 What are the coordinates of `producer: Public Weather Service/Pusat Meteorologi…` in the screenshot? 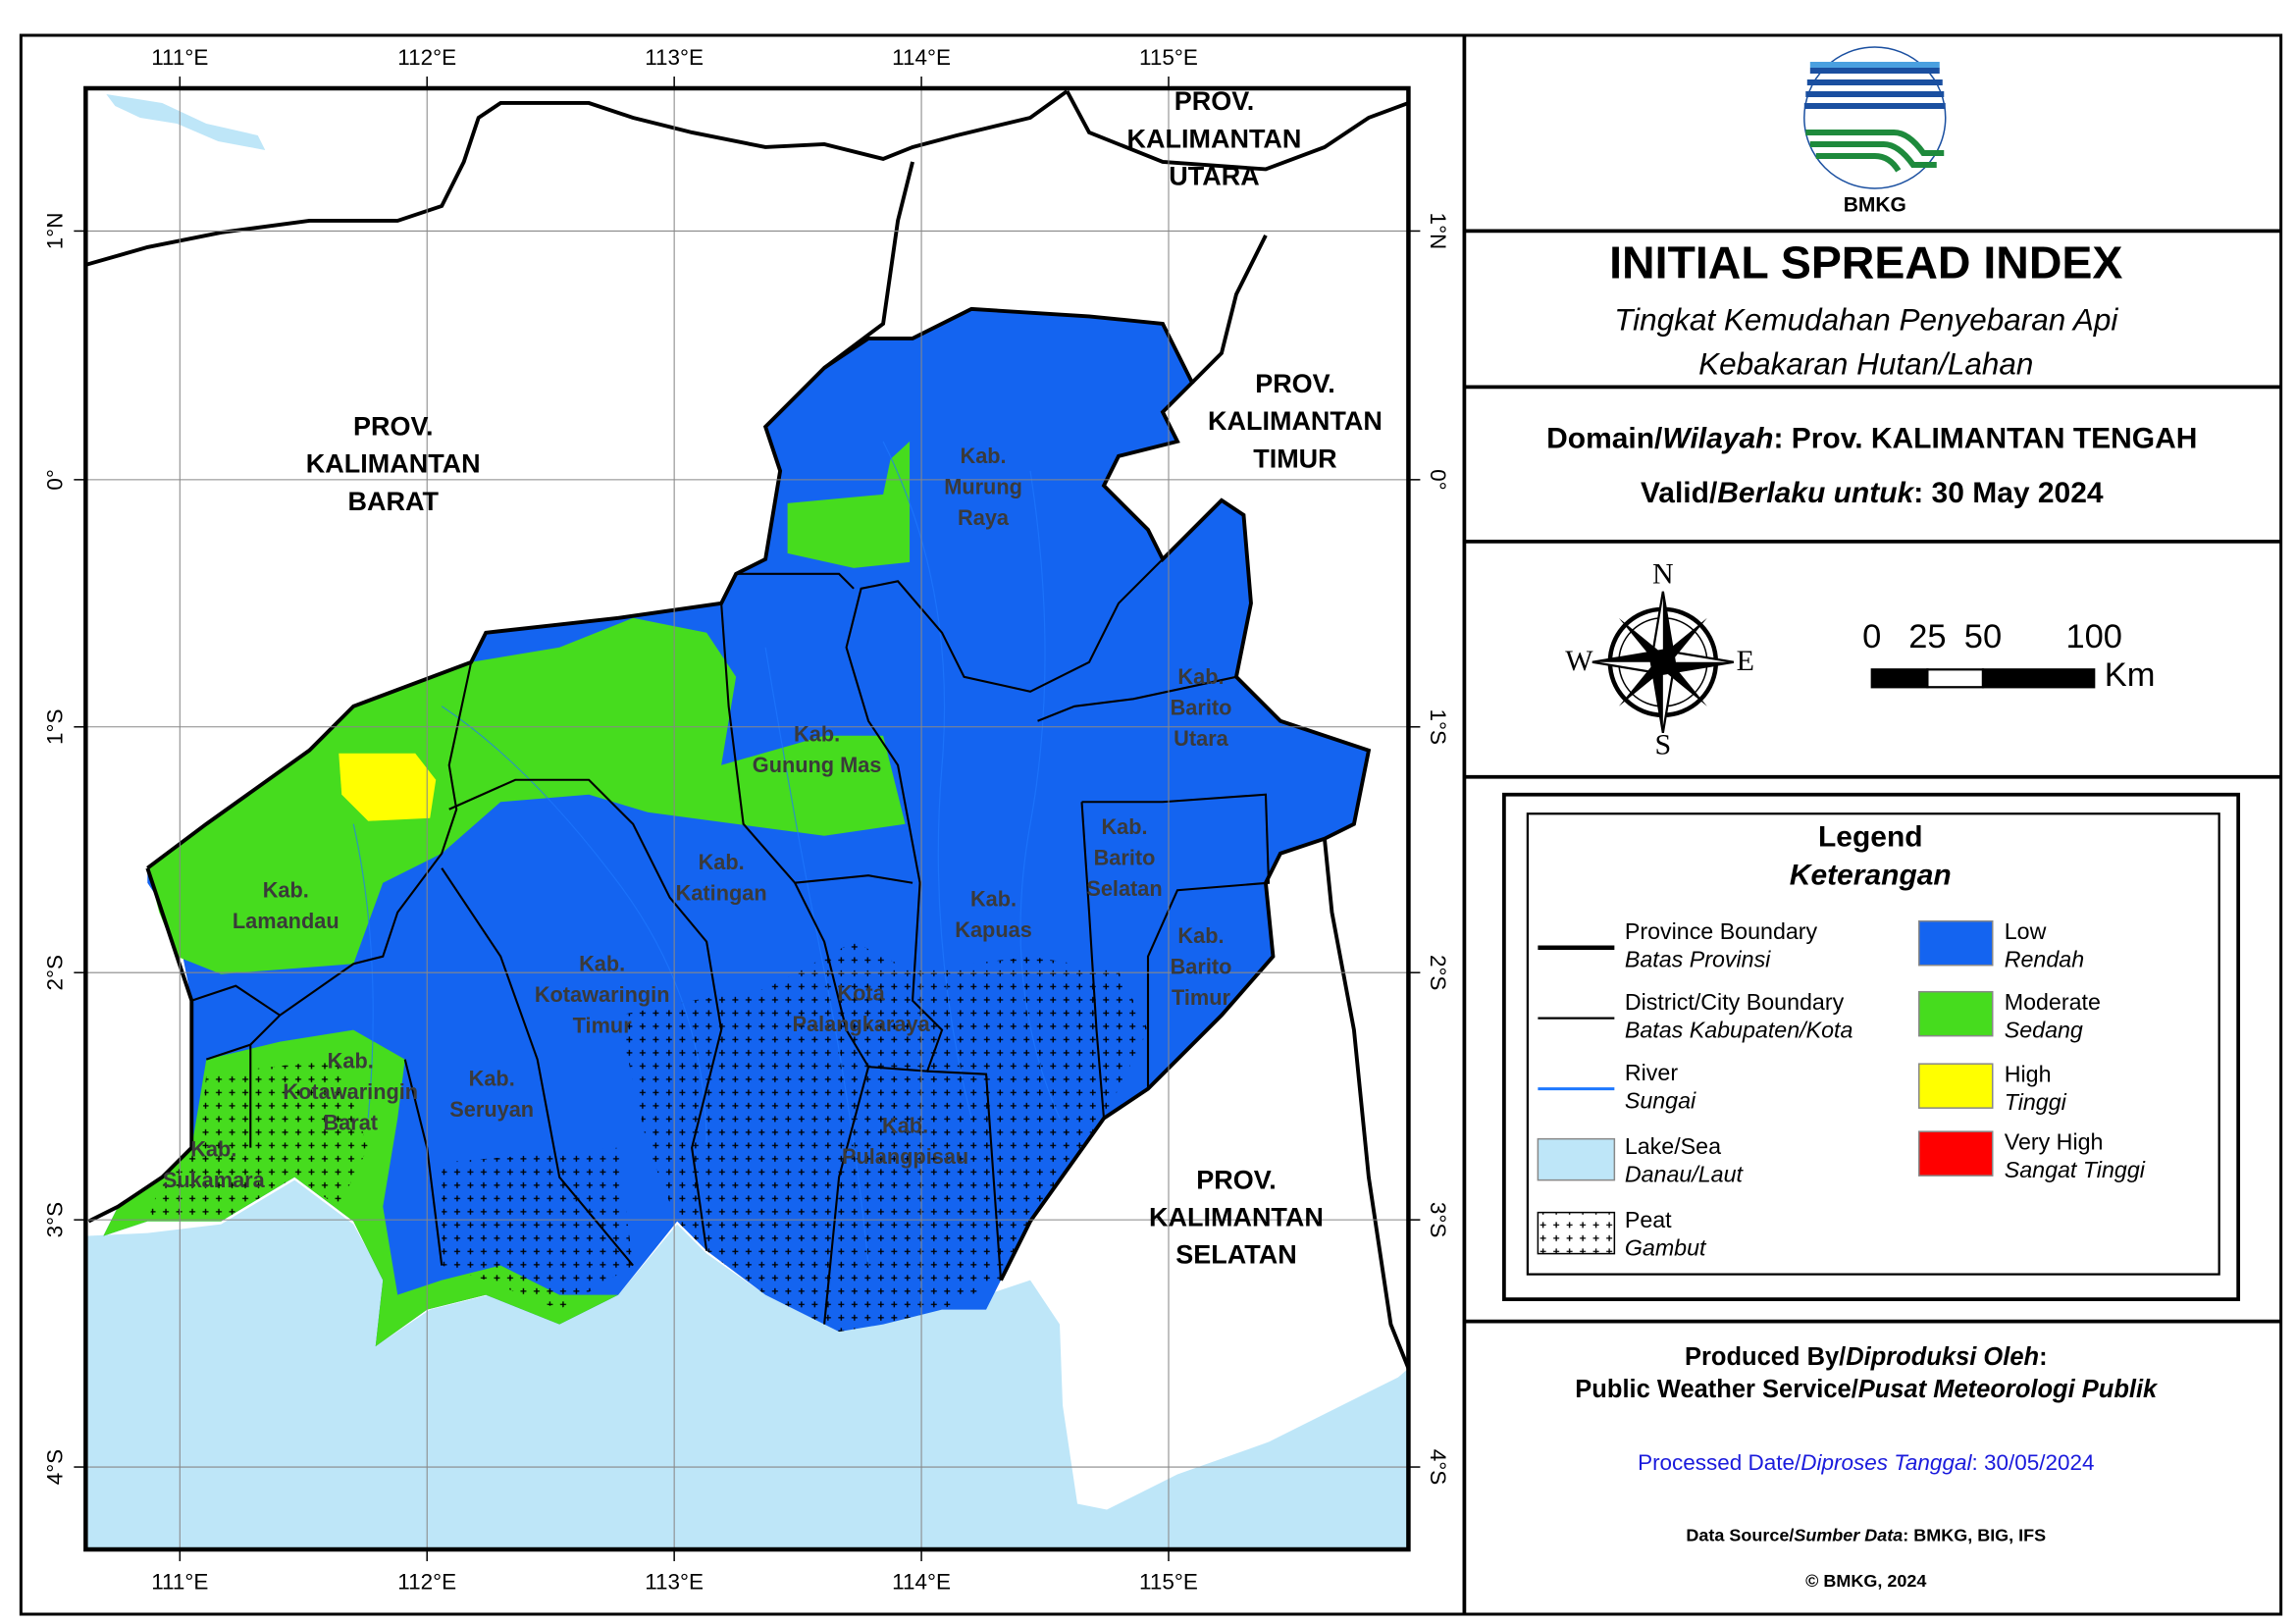 It's located at (1867, 1389).